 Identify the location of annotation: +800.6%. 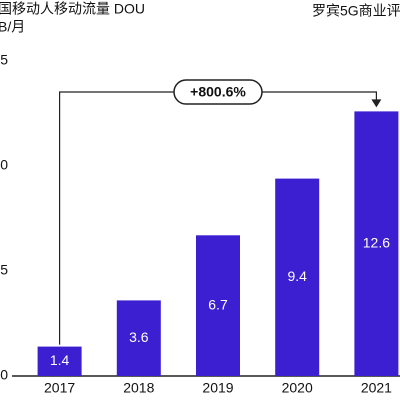
(218, 92).